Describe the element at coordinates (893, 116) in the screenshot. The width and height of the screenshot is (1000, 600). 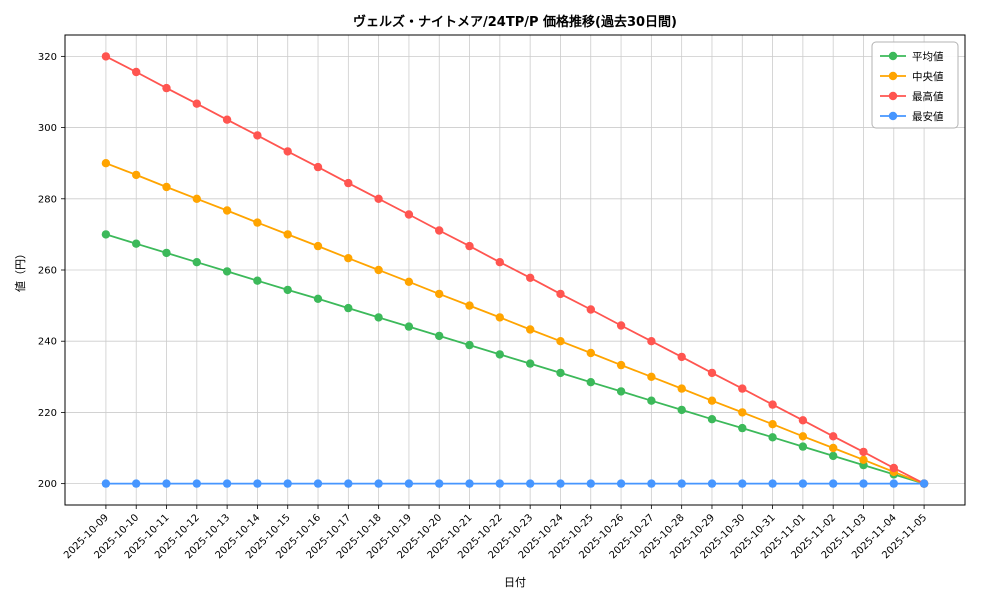
I see `legend-marker-dot-min` at that location.